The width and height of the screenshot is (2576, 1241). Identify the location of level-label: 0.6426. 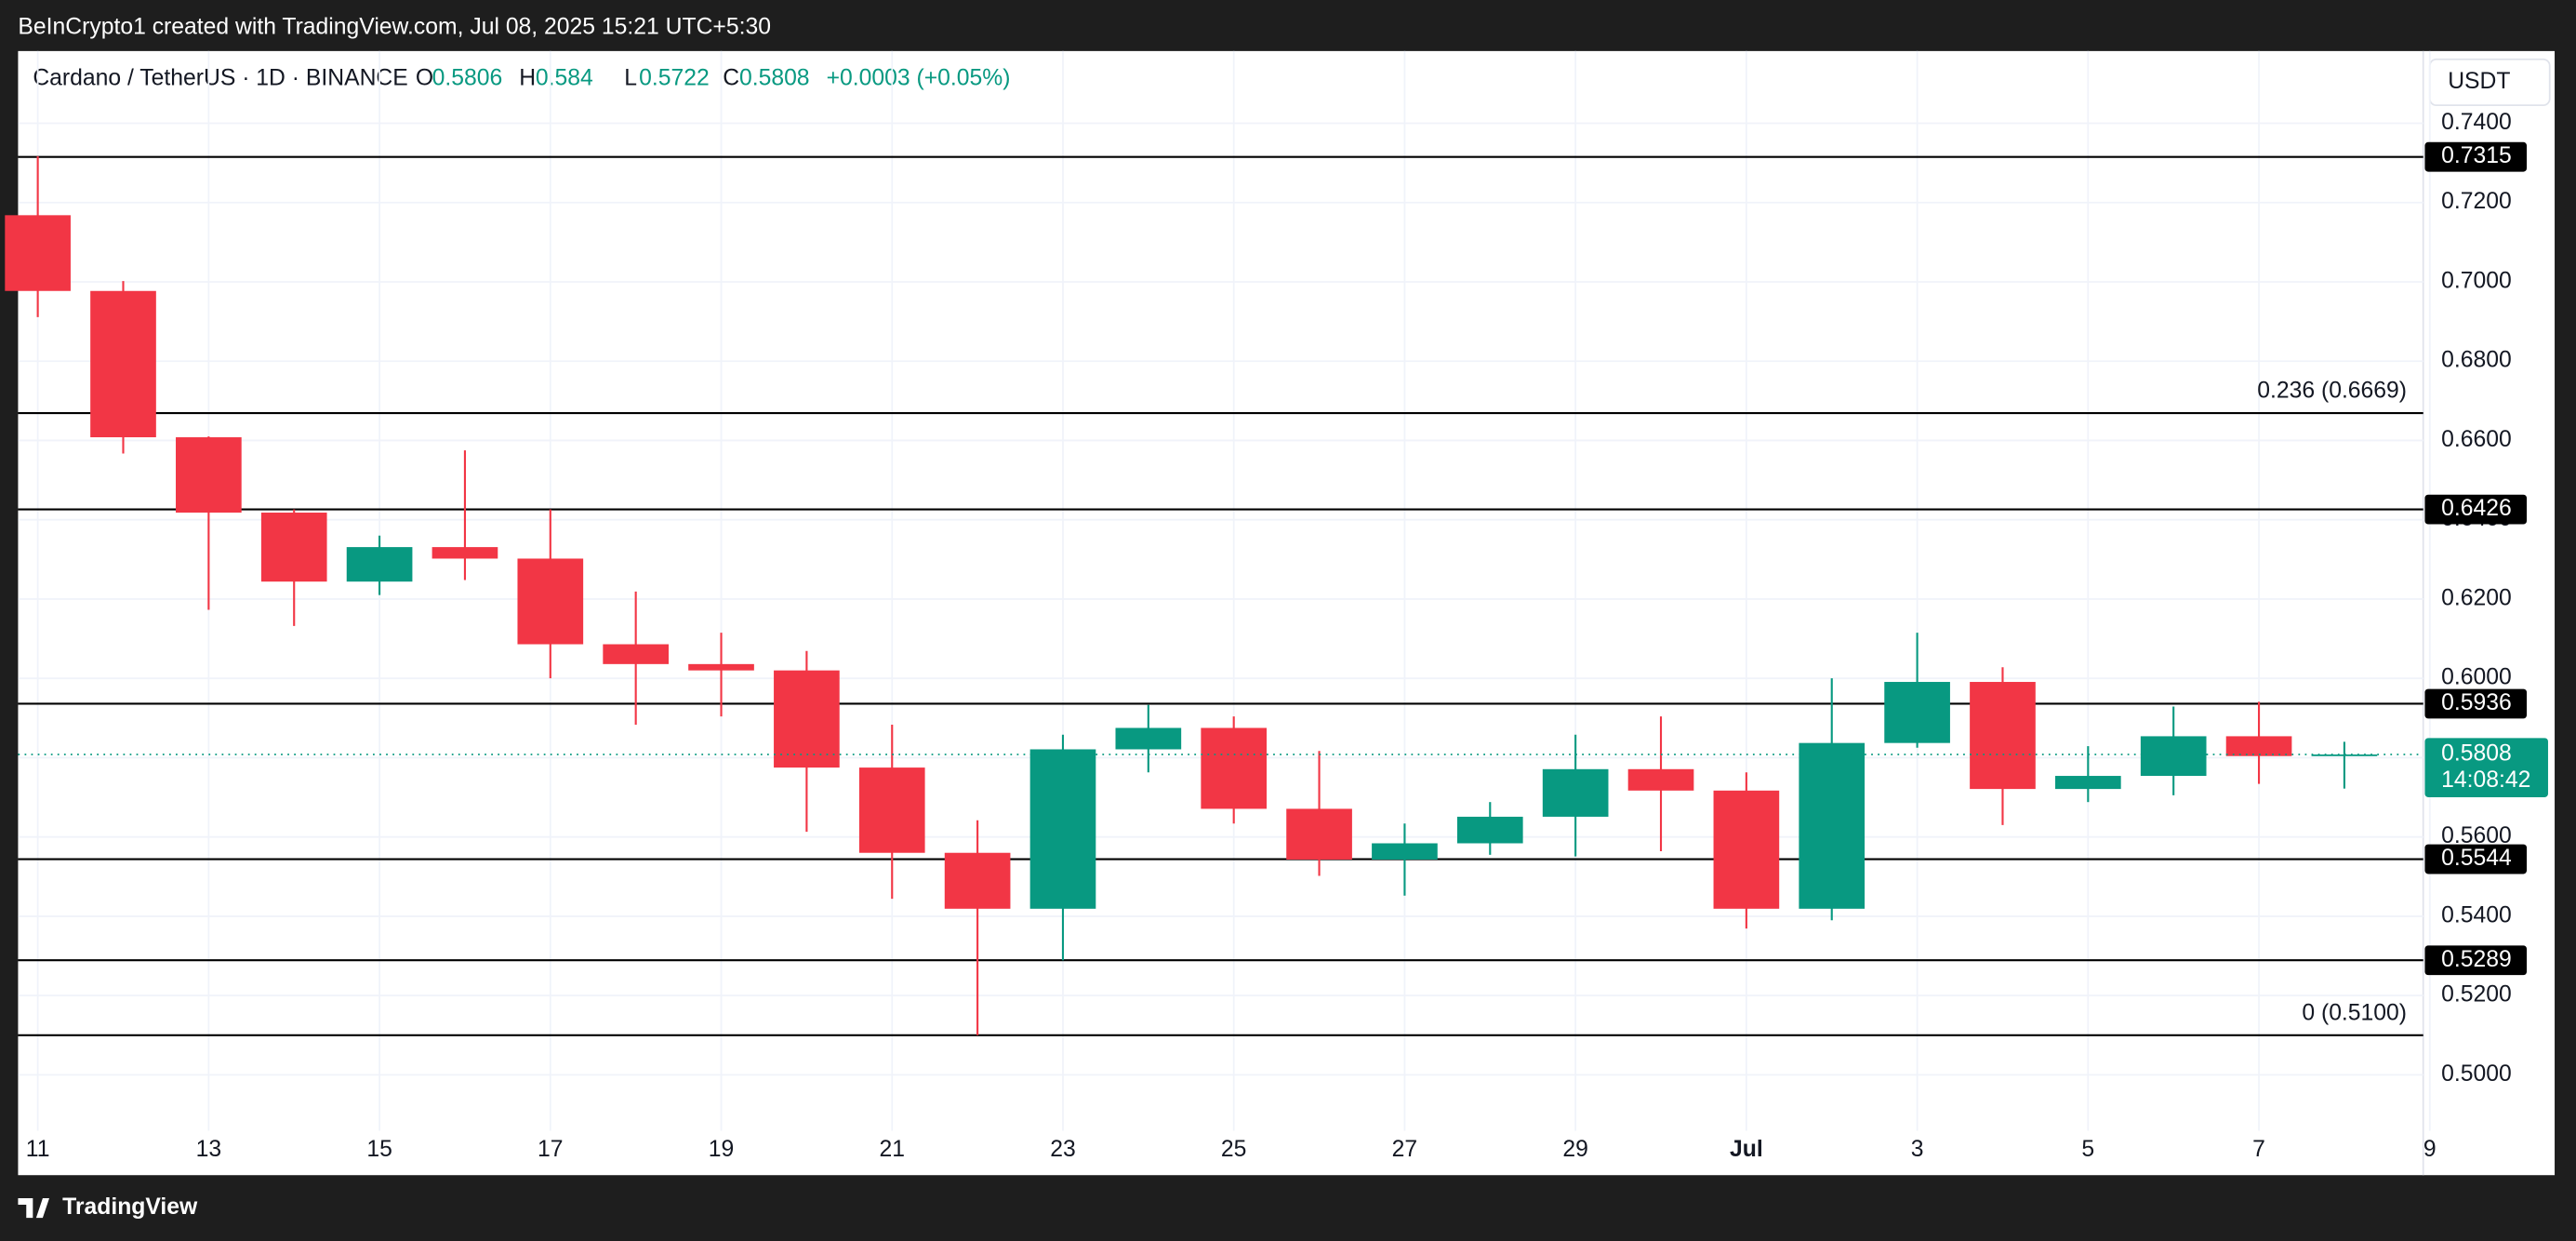
(2476, 509).